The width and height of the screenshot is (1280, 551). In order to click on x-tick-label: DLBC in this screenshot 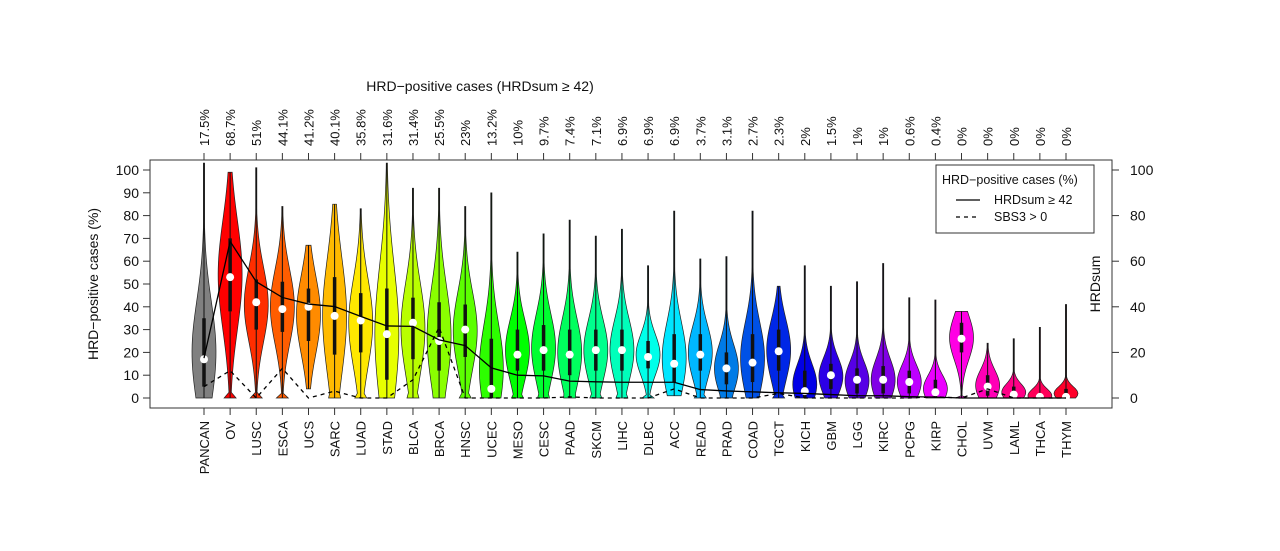, I will do `click(648, 438)`.